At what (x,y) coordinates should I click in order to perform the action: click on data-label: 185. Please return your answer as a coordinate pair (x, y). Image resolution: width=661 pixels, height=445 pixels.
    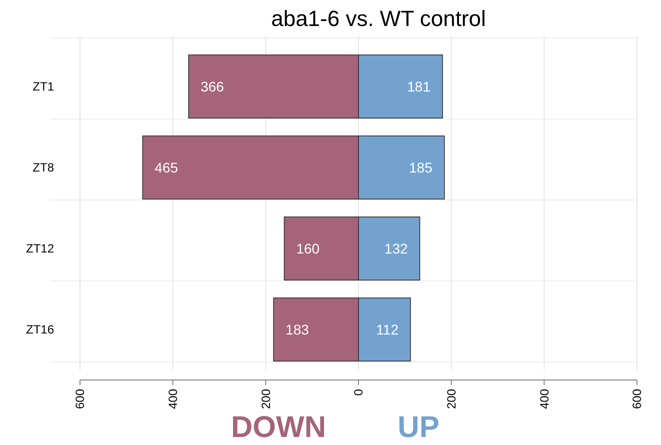
    Looking at the image, I should click on (421, 167).